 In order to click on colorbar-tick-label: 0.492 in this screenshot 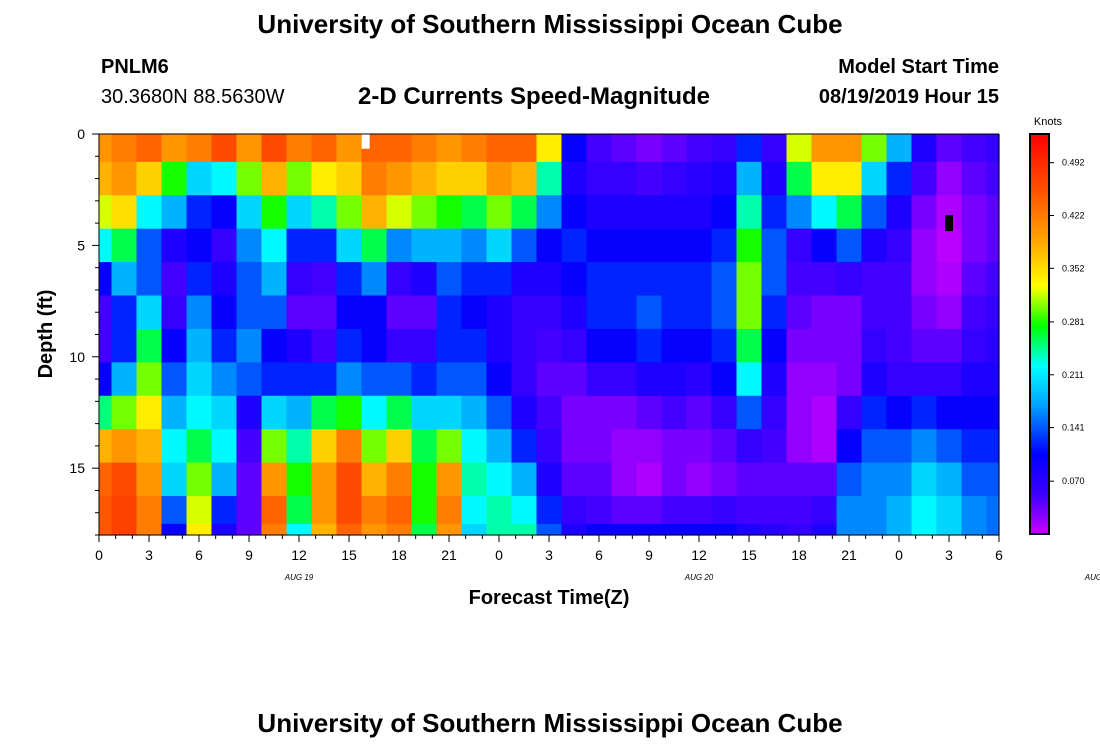, I will do `click(1073, 163)`.